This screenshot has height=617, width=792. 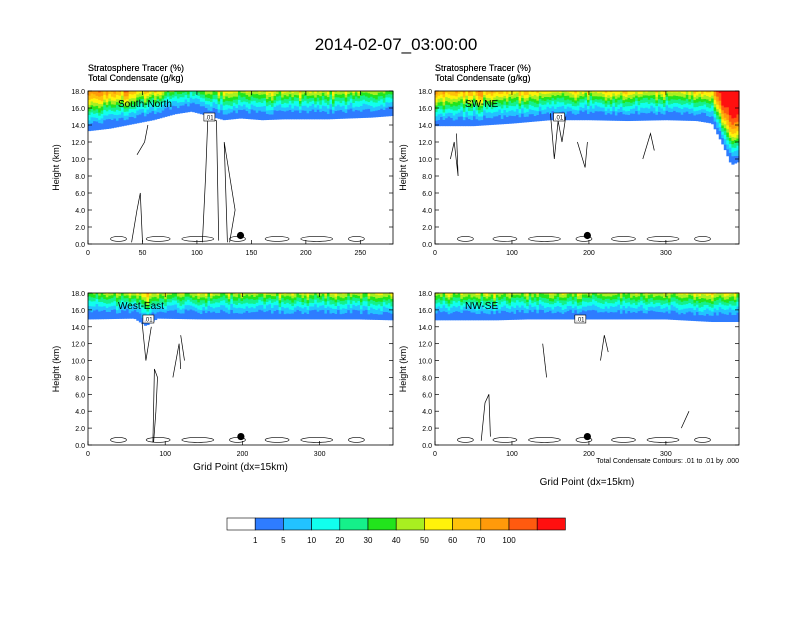 What do you see at coordinates (480, 540) in the screenshot?
I see `colorbar-label: 70` at bounding box center [480, 540].